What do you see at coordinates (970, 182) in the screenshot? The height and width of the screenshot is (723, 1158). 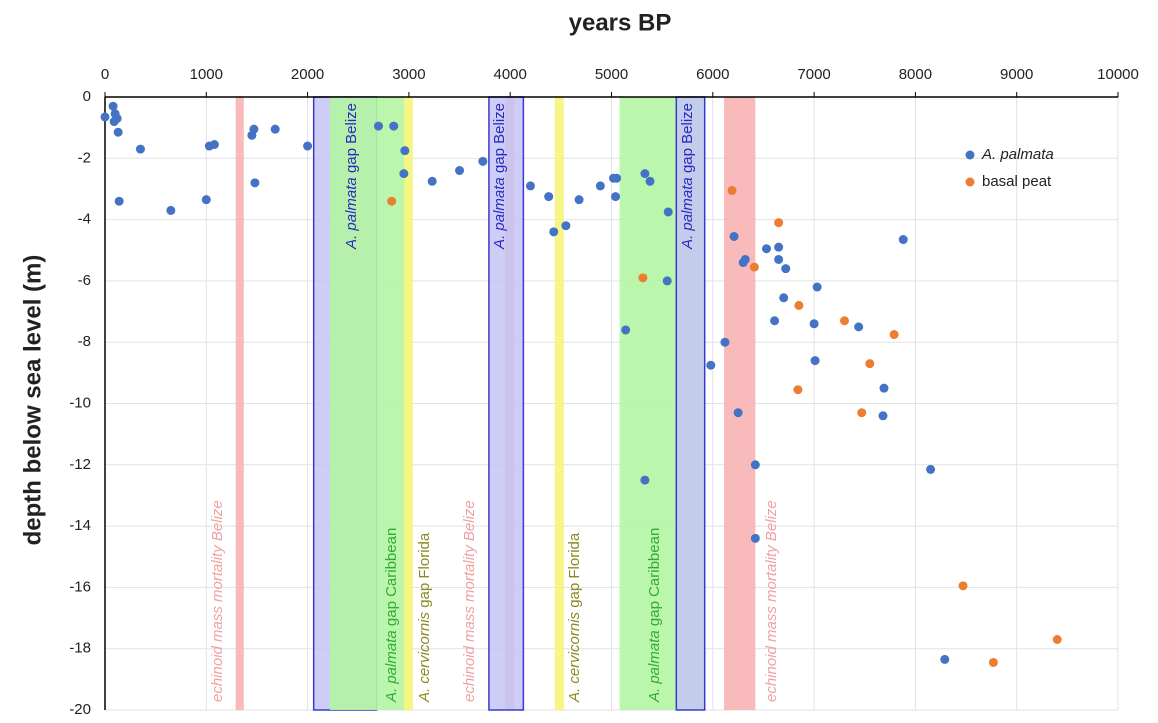 I see `legend-marker` at bounding box center [970, 182].